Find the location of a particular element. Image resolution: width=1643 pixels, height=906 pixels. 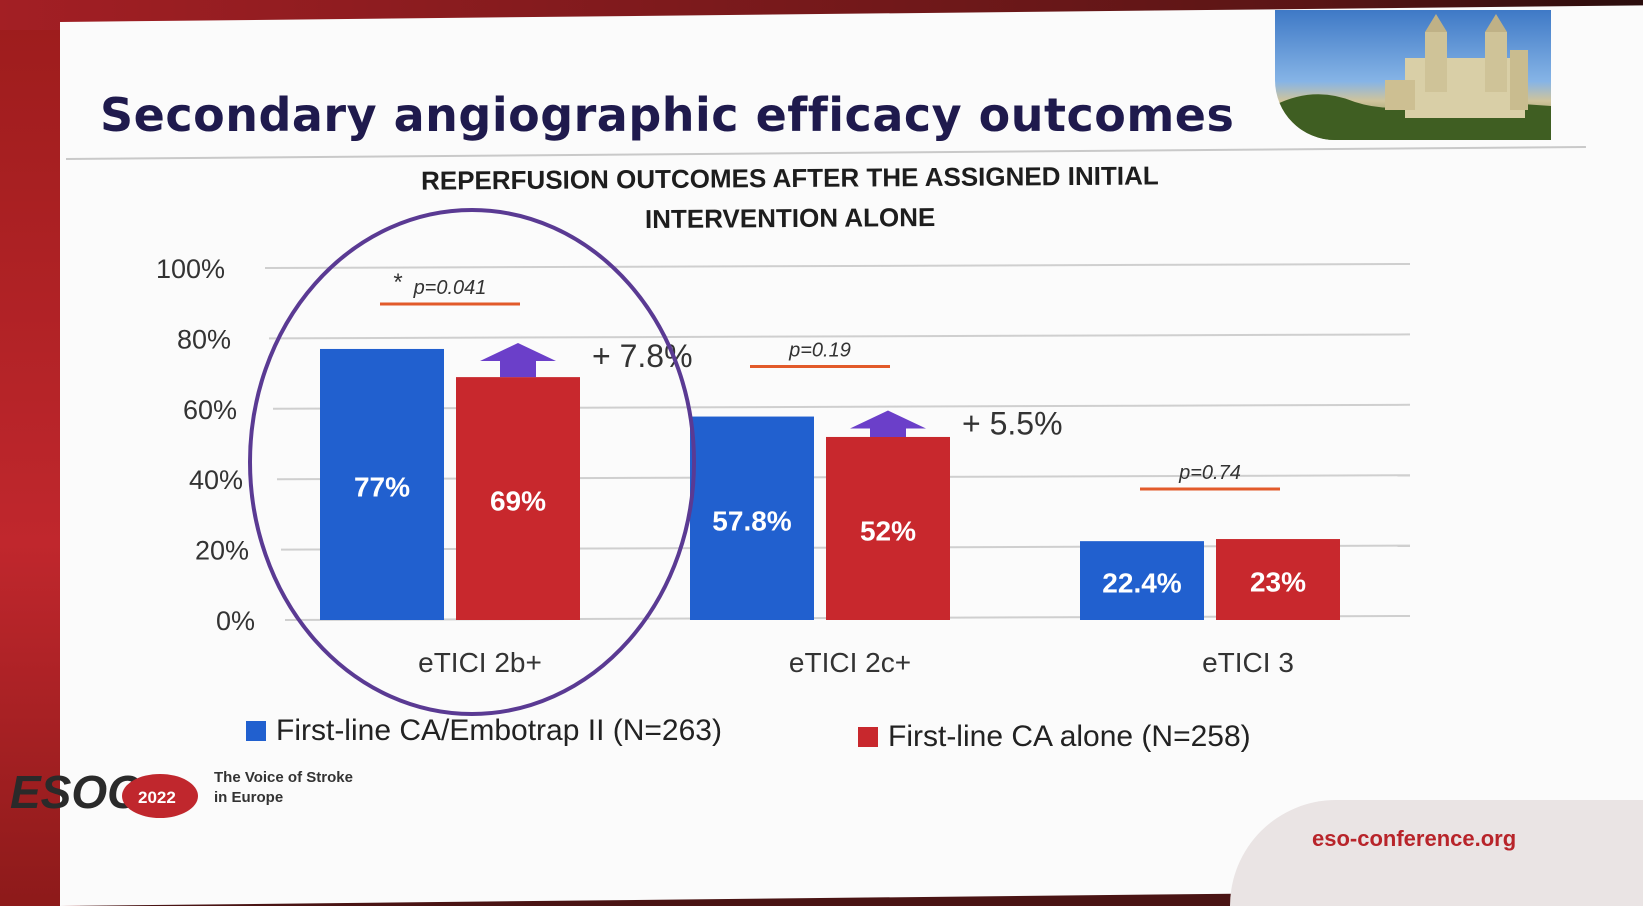

conference-url: eso-conference.org is located at coordinates (1414, 838).